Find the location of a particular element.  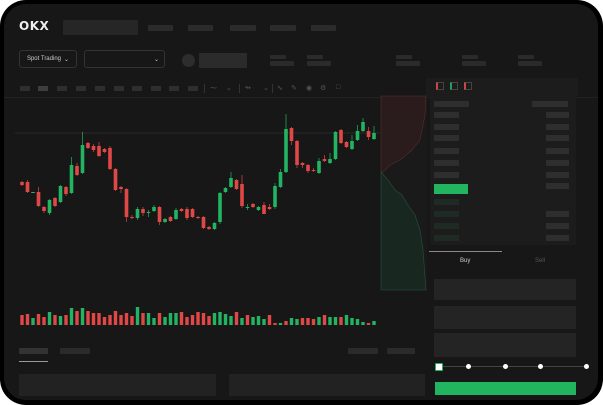

orderbook-asks-icon is located at coordinates (468, 86).